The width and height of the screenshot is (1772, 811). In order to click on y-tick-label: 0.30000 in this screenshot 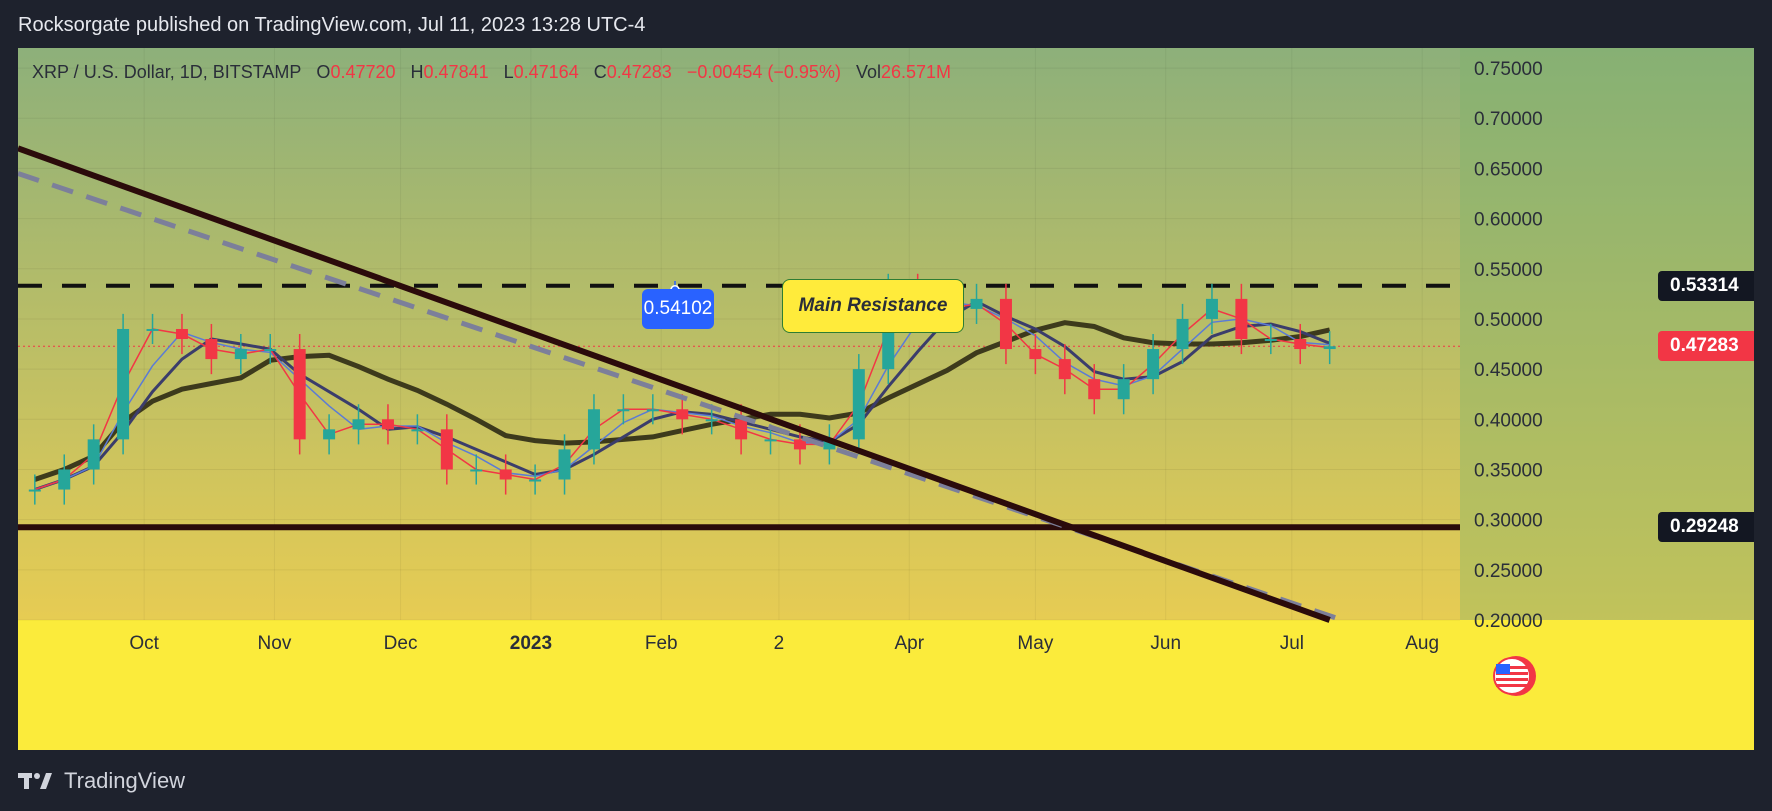, I will do `click(1508, 521)`.